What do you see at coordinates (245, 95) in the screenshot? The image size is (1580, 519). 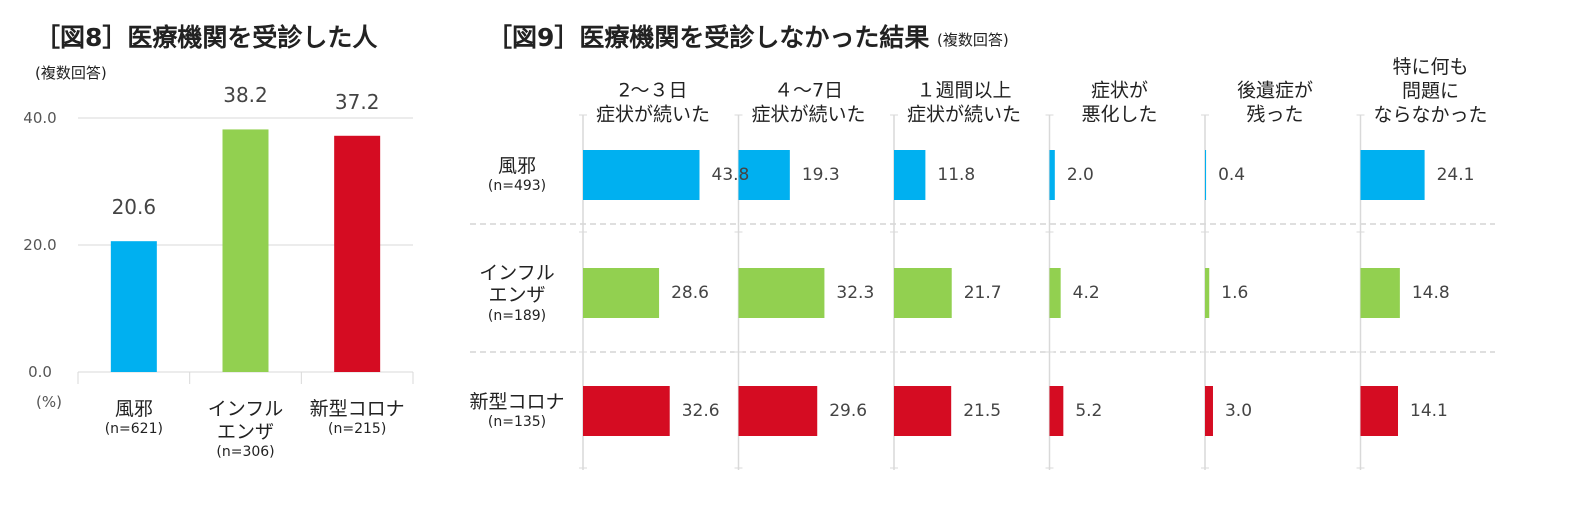 I see `data-label: 38.2` at bounding box center [245, 95].